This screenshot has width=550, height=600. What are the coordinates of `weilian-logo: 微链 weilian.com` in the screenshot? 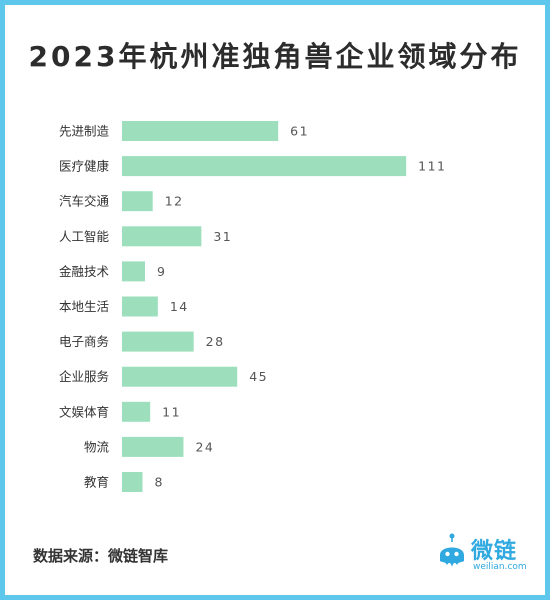 It's located at (485, 554).